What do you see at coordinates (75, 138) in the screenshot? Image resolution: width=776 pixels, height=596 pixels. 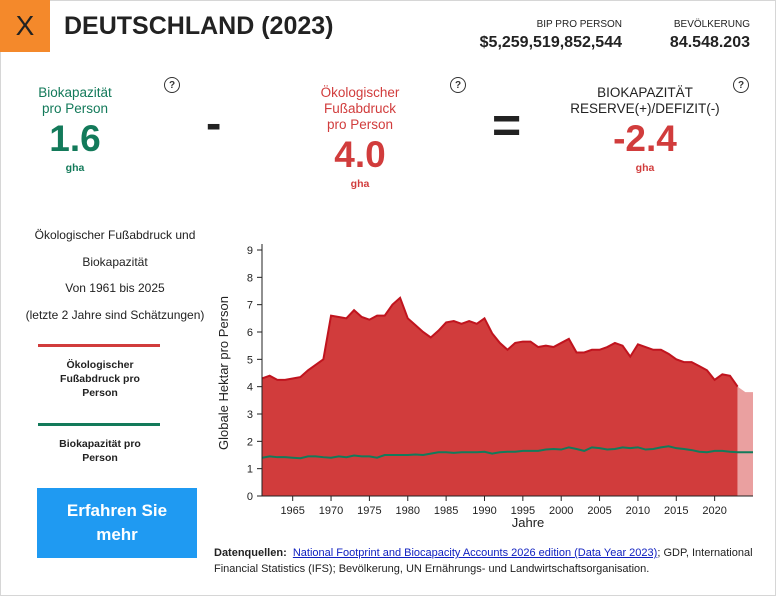 I see `biocapacity-value: 1.6` at bounding box center [75, 138].